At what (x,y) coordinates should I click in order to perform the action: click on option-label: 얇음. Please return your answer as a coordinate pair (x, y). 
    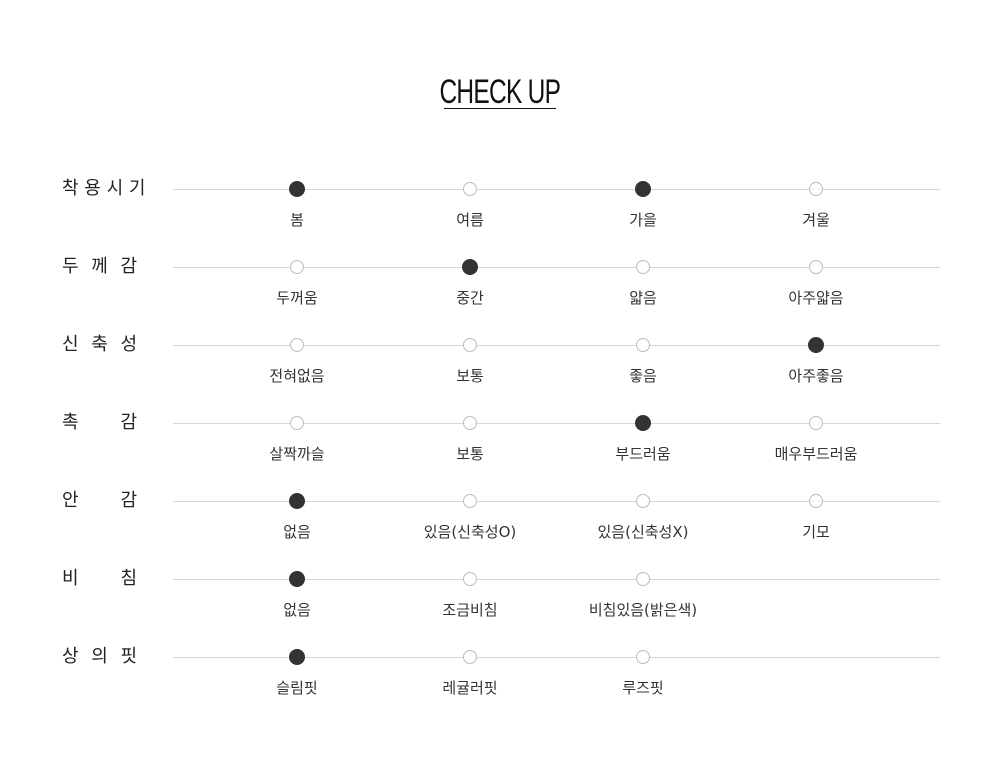
    Looking at the image, I should click on (643, 298).